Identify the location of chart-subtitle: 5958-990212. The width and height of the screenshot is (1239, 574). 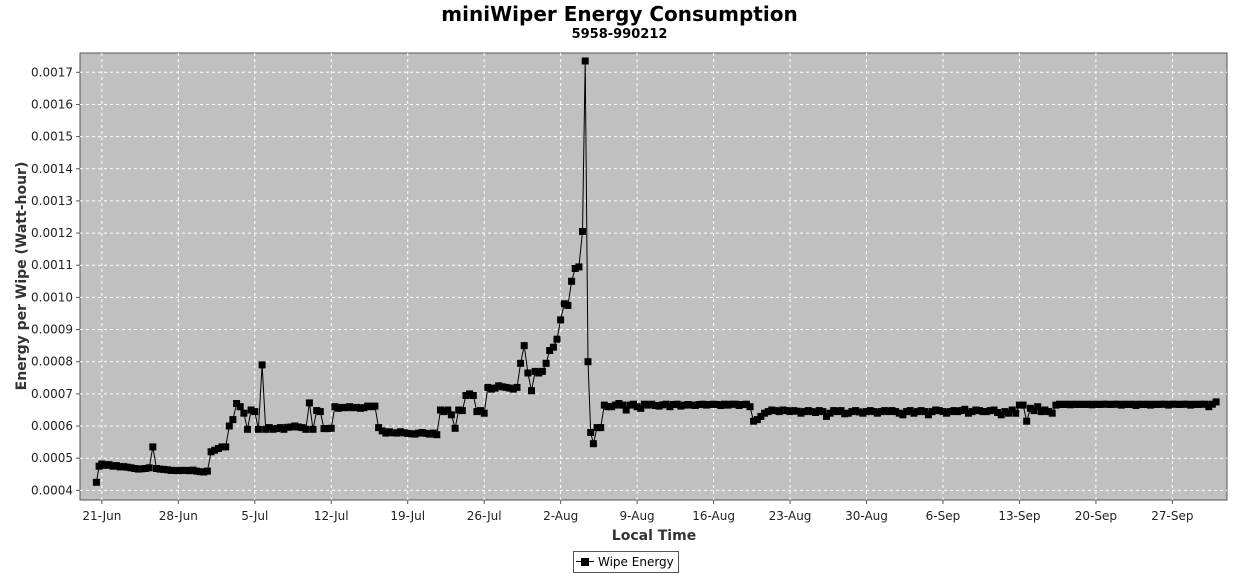
(619, 34).